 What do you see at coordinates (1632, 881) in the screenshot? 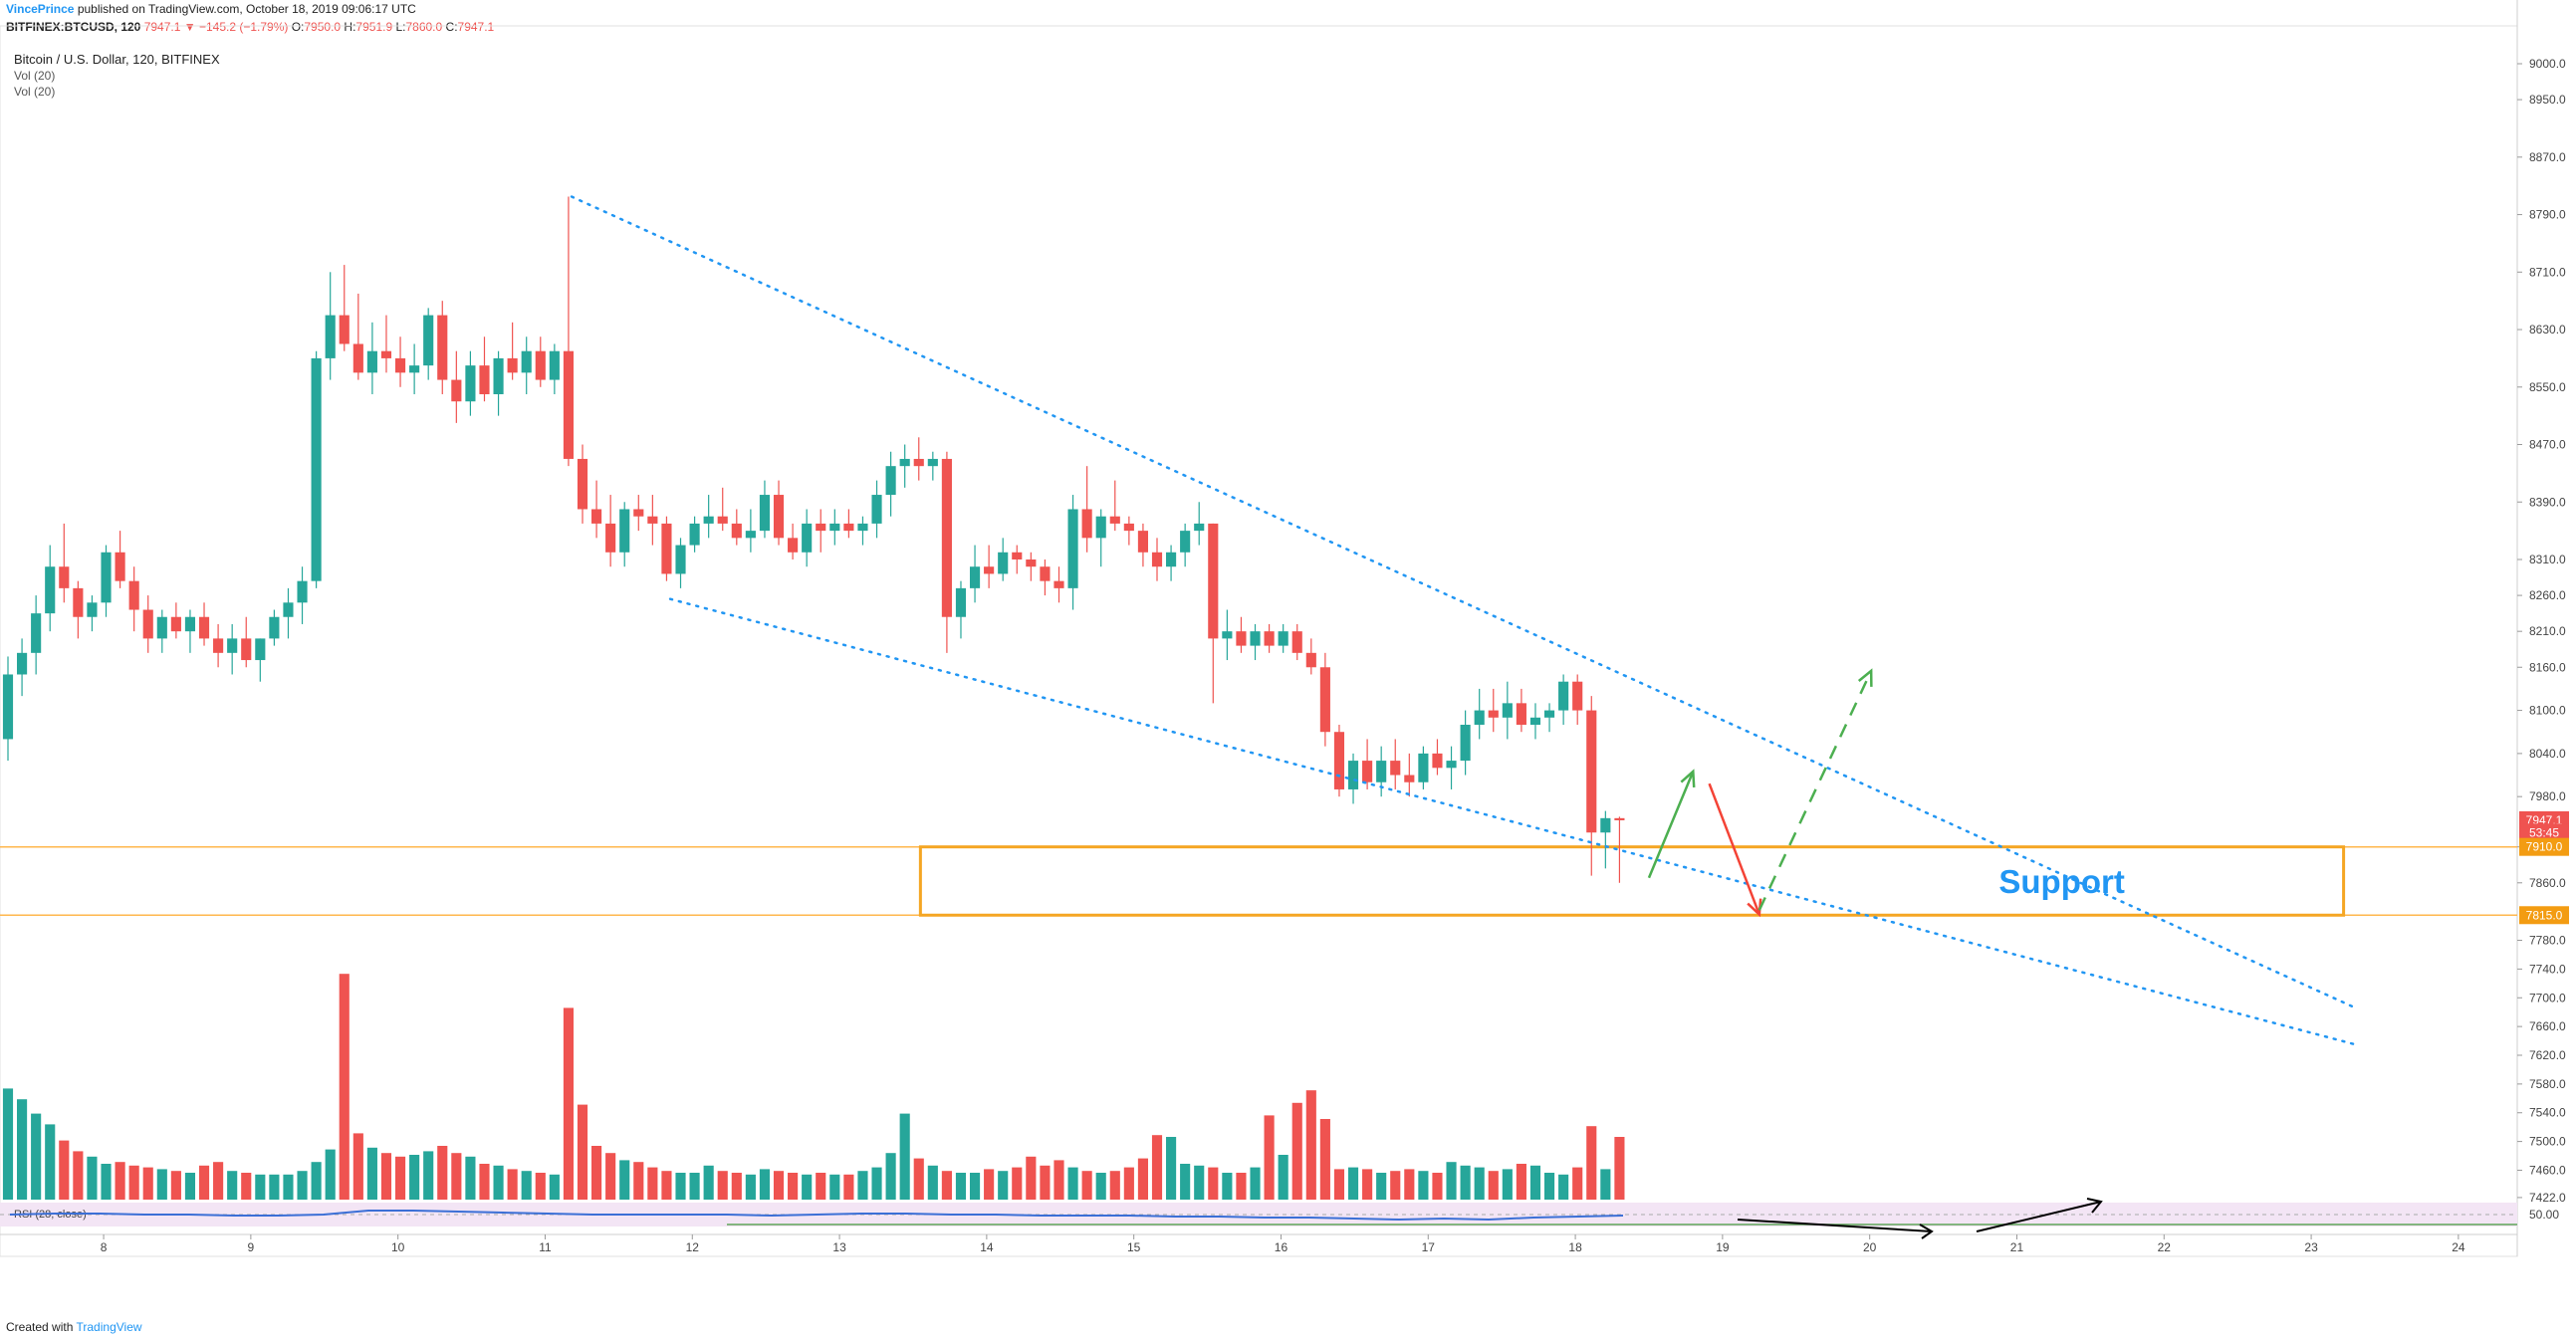
I see `support-zone-box` at bounding box center [1632, 881].